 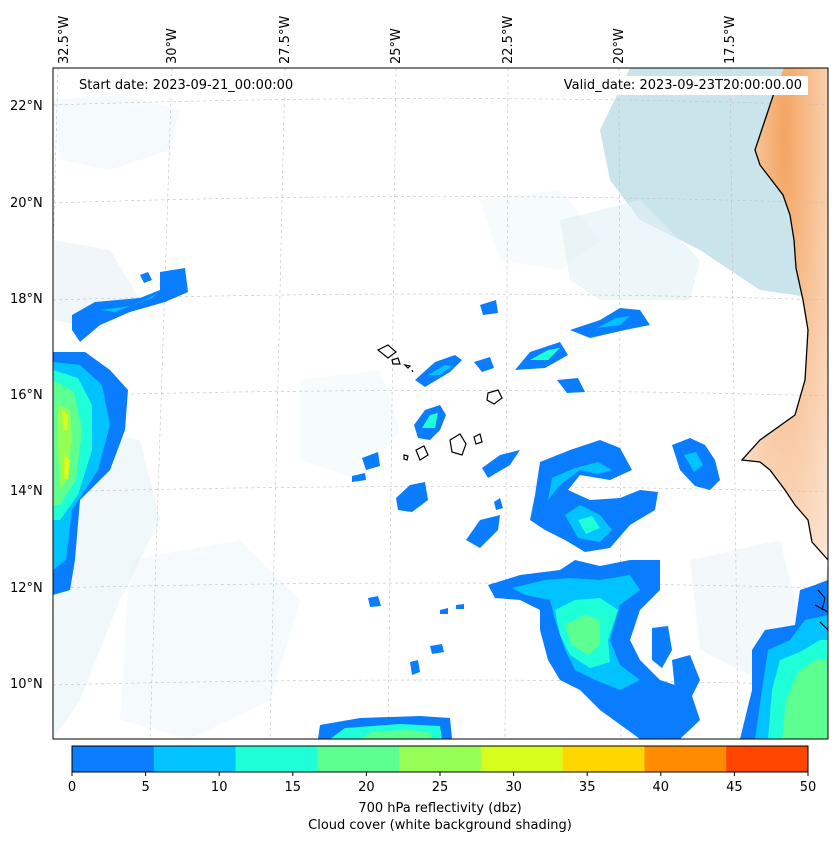 I want to click on lon-label: 32.5°W, so click(x=64, y=40).